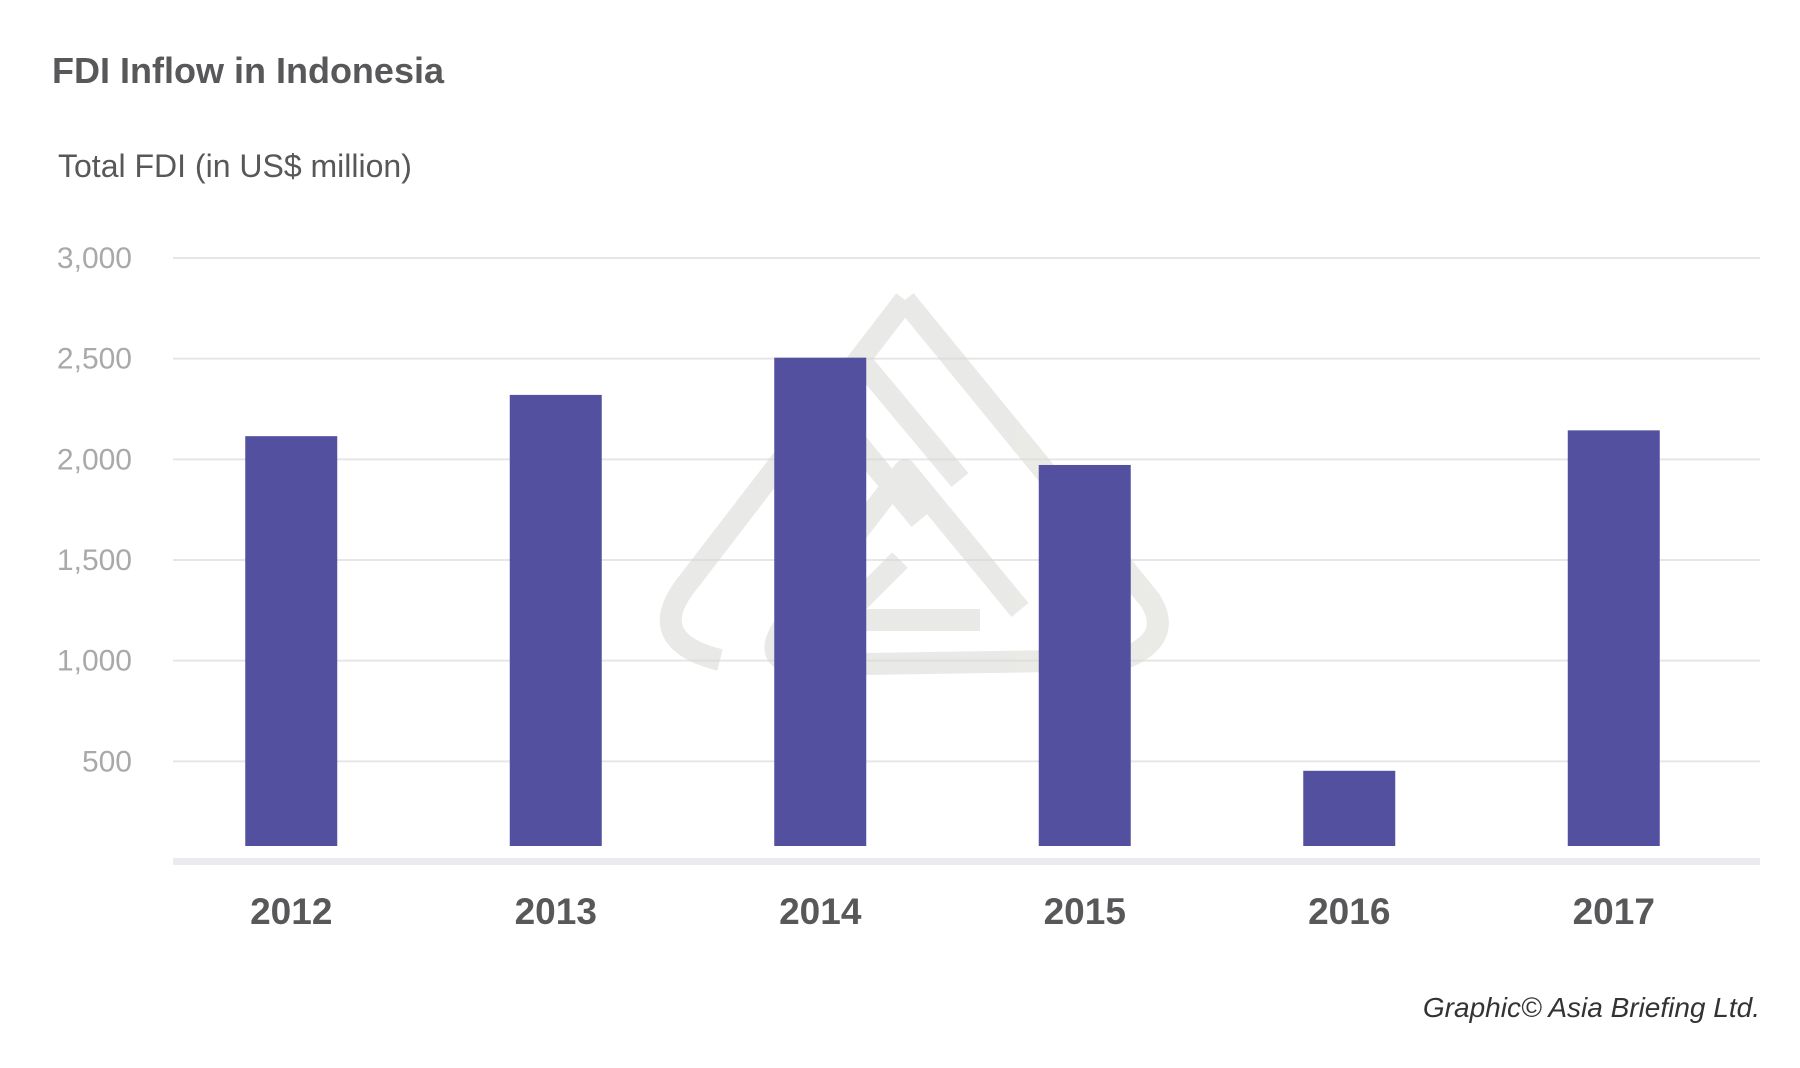 The image size is (1800, 1068). What do you see at coordinates (555, 620) in the screenshot?
I see `bar-2013` at bounding box center [555, 620].